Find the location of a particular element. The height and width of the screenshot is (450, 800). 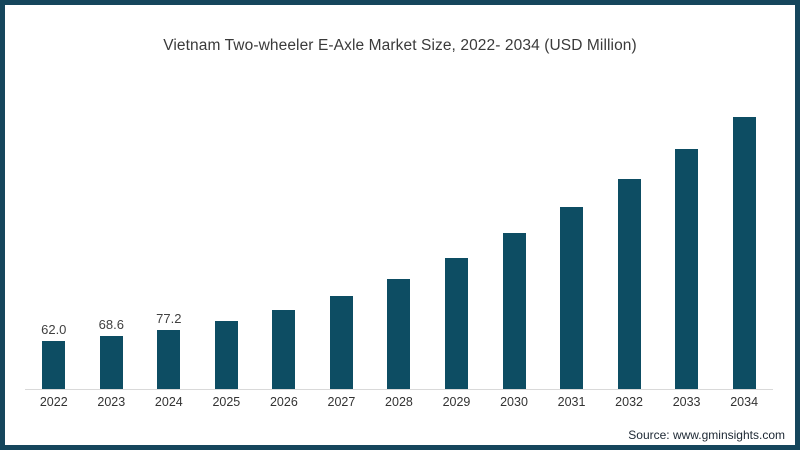

x-axis-tick: 2024 is located at coordinates (168, 402).